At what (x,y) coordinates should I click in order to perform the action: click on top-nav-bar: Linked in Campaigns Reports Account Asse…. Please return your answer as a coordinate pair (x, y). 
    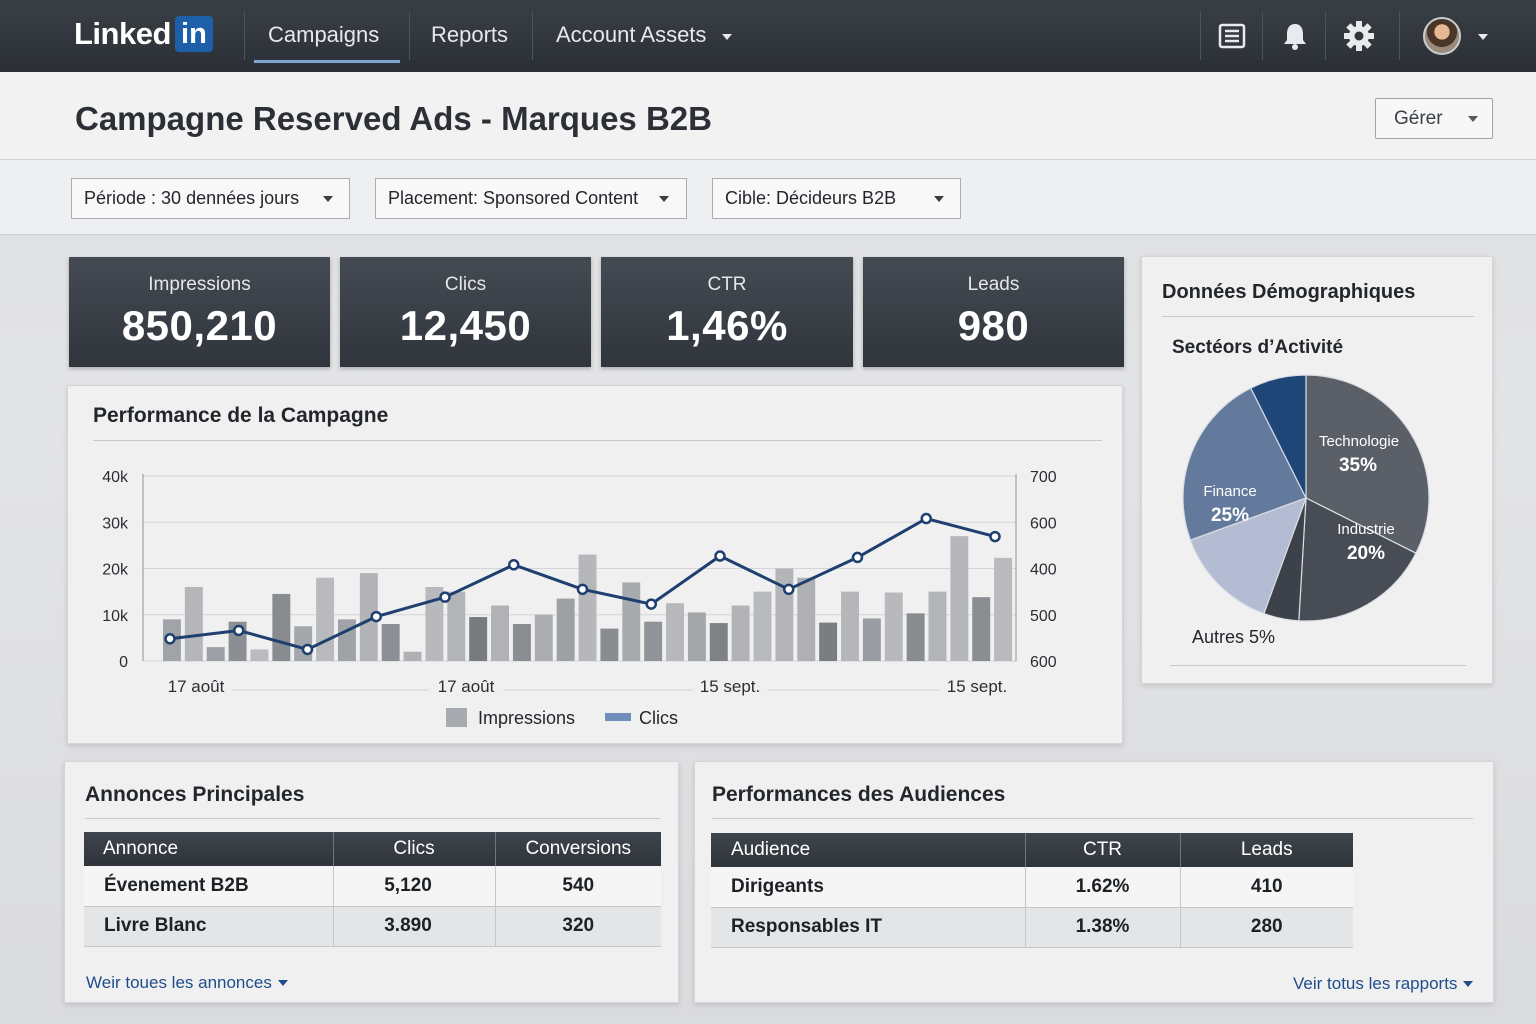
    Looking at the image, I should click on (768, 36).